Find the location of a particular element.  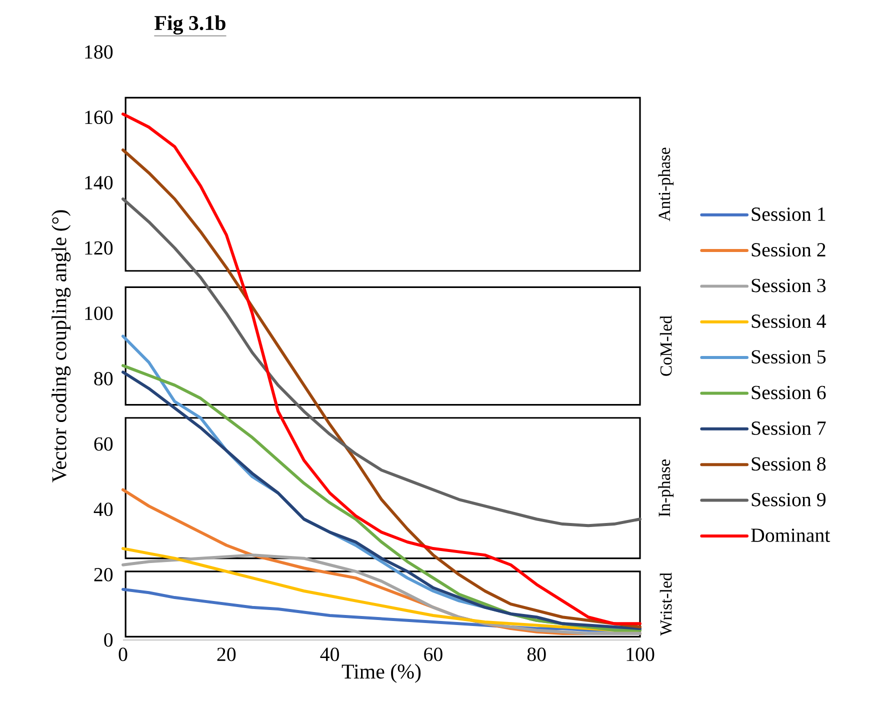

y-axis-title: Vector coding coupling angle (°) is located at coordinates (61, 346).